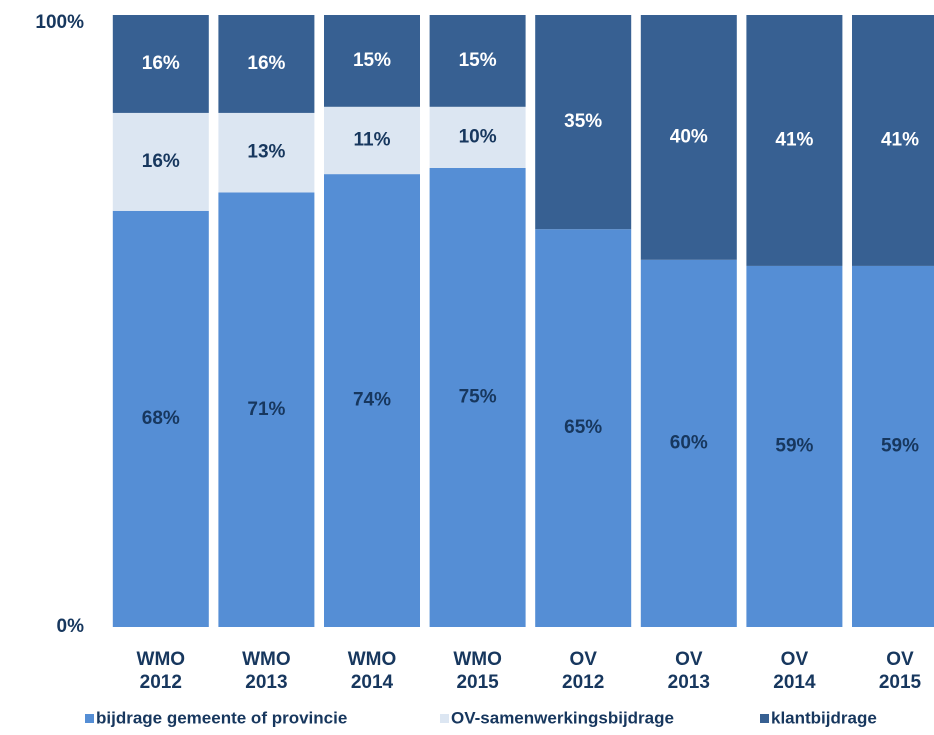  What do you see at coordinates (583, 671) in the screenshot?
I see `x-tick-label: OV 2012` at bounding box center [583, 671].